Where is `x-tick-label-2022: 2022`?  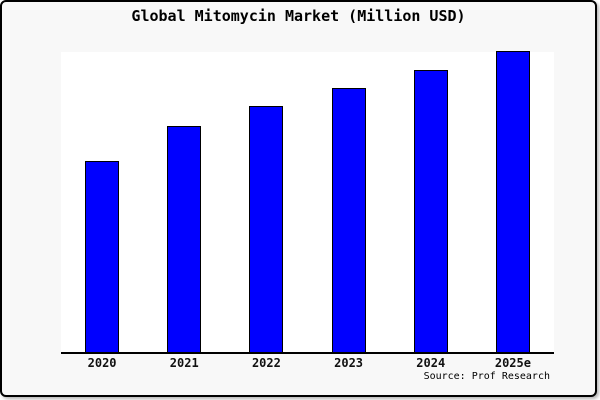
x-tick-label-2022: 2022 is located at coordinates (266, 363).